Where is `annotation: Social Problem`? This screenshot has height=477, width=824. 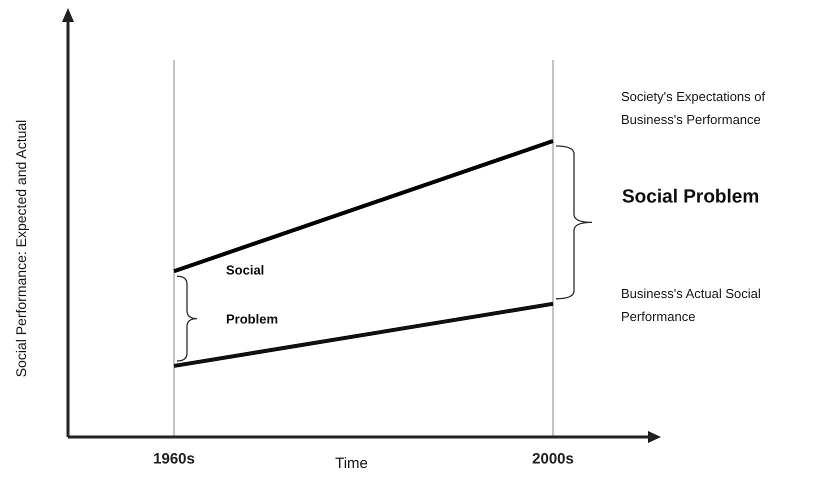 annotation: Social Problem is located at coordinates (691, 197).